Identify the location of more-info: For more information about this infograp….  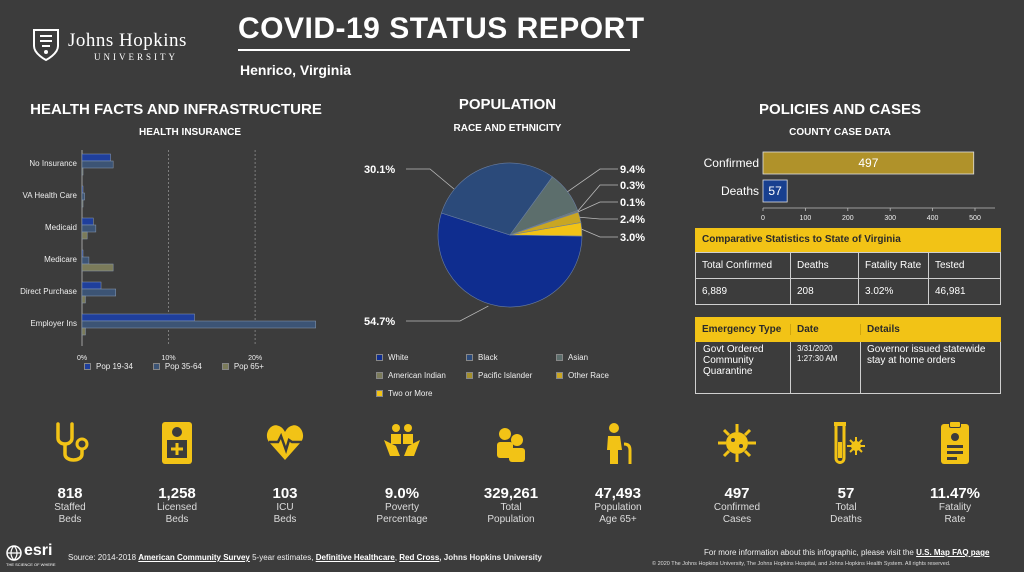
(846, 552).